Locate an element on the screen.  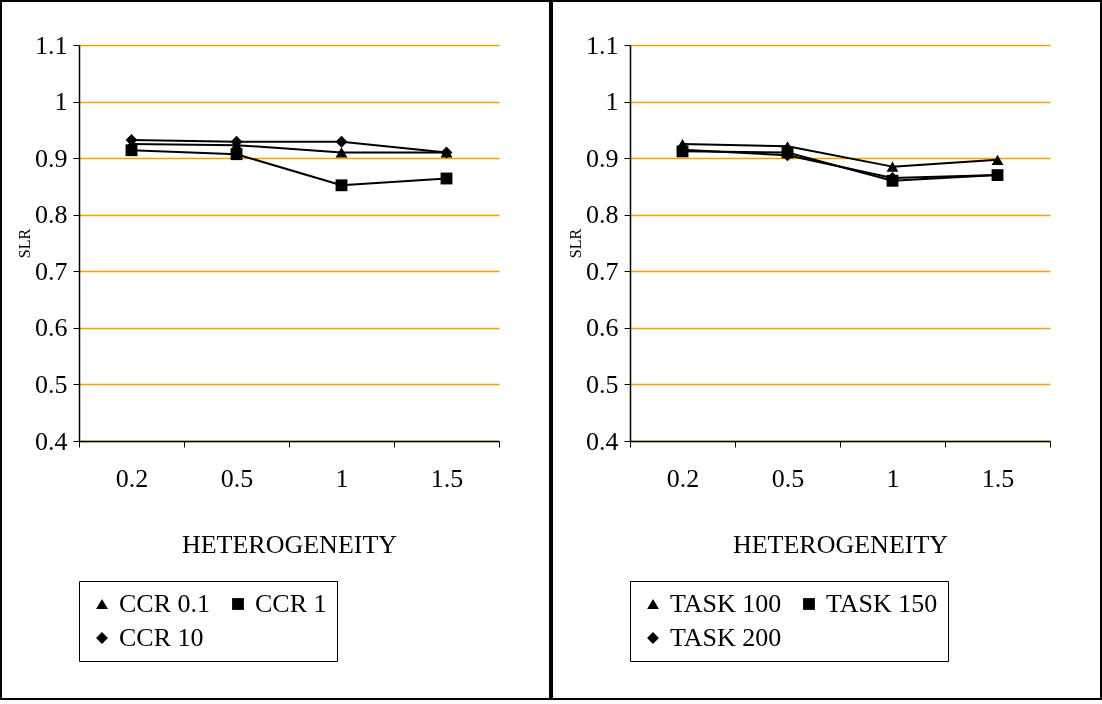
legend-label: CCR 1 is located at coordinates (291, 603).